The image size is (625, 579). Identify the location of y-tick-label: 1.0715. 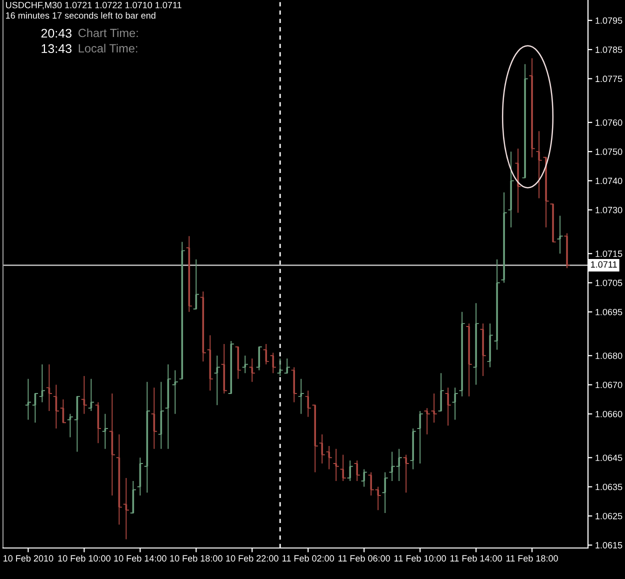
(609, 253).